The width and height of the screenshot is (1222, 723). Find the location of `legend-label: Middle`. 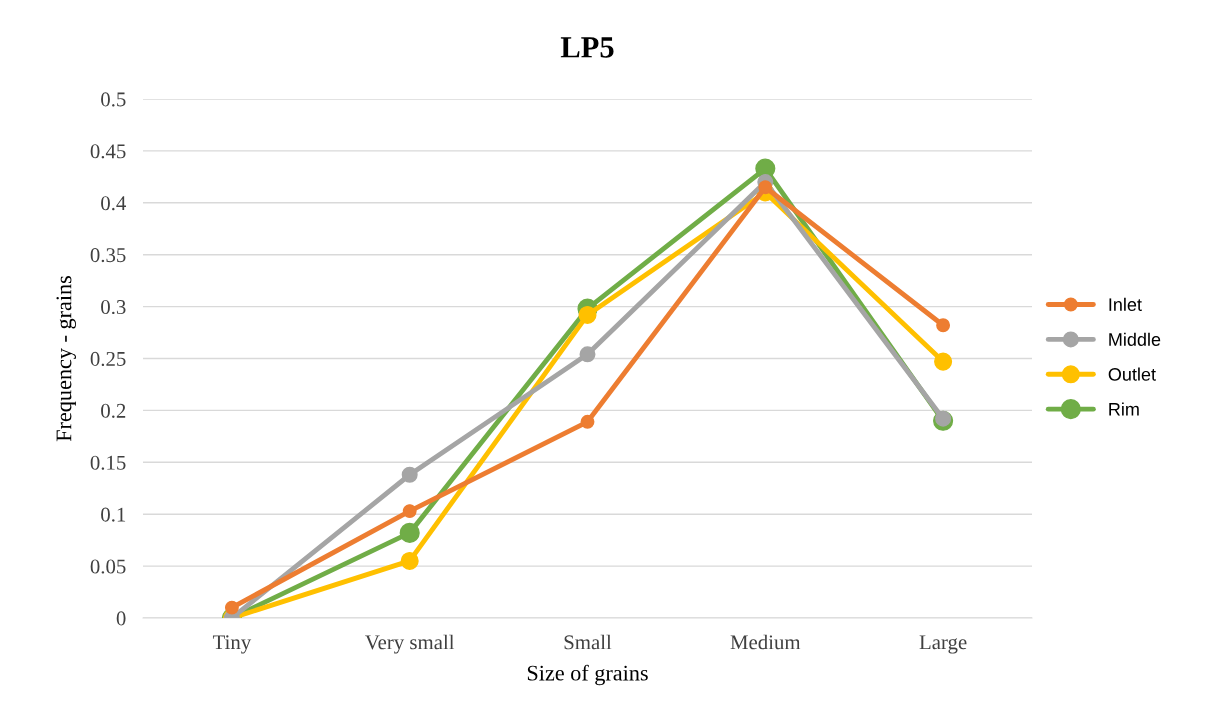

legend-label: Middle is located at coordinates (1135, 339).